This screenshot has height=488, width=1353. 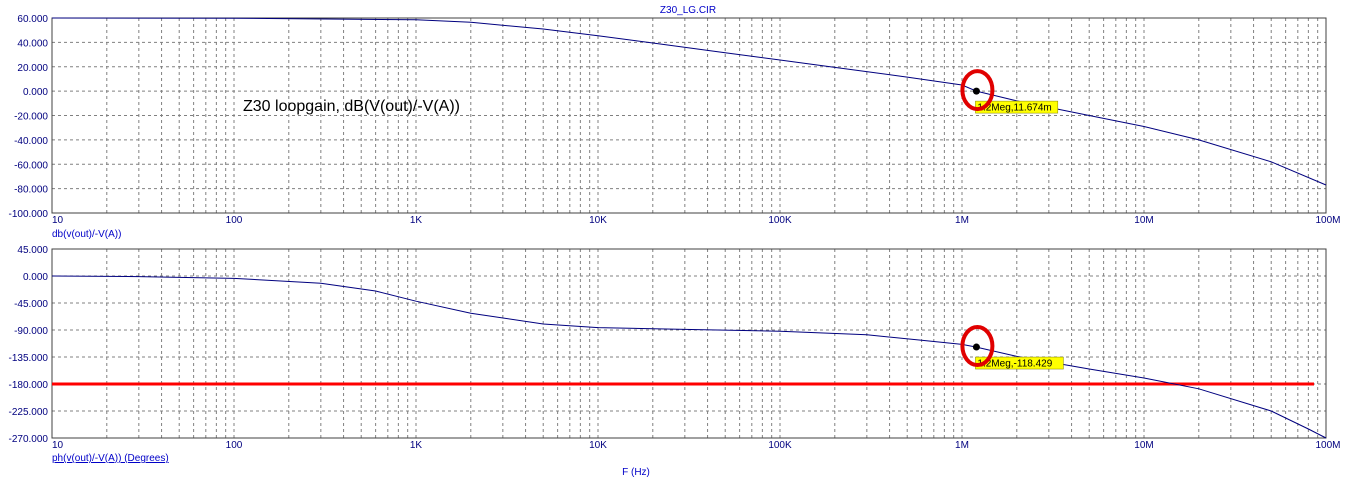 What do you see at coordinates (29, 214) in the screenshot?
I see `magnitude-y-tick-label: -100.000` at bounding box center [29, 214].